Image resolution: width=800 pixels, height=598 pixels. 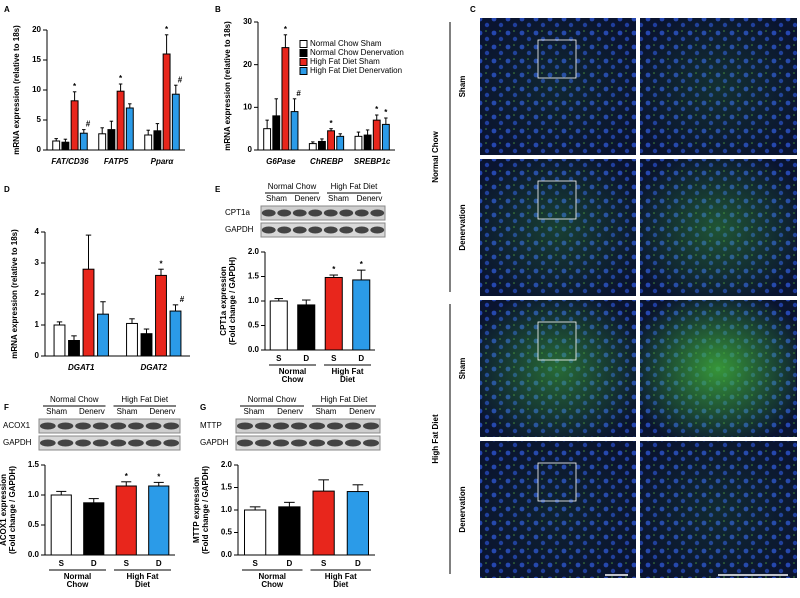 I want to click on y-axis-label: ACOX1 expression, so click(x=4, y=510).